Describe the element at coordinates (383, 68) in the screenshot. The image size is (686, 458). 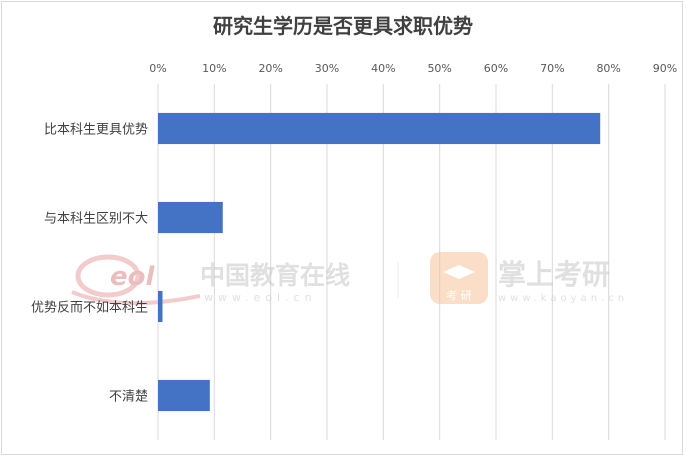
I see `x-tick-label: 40%` at that location.